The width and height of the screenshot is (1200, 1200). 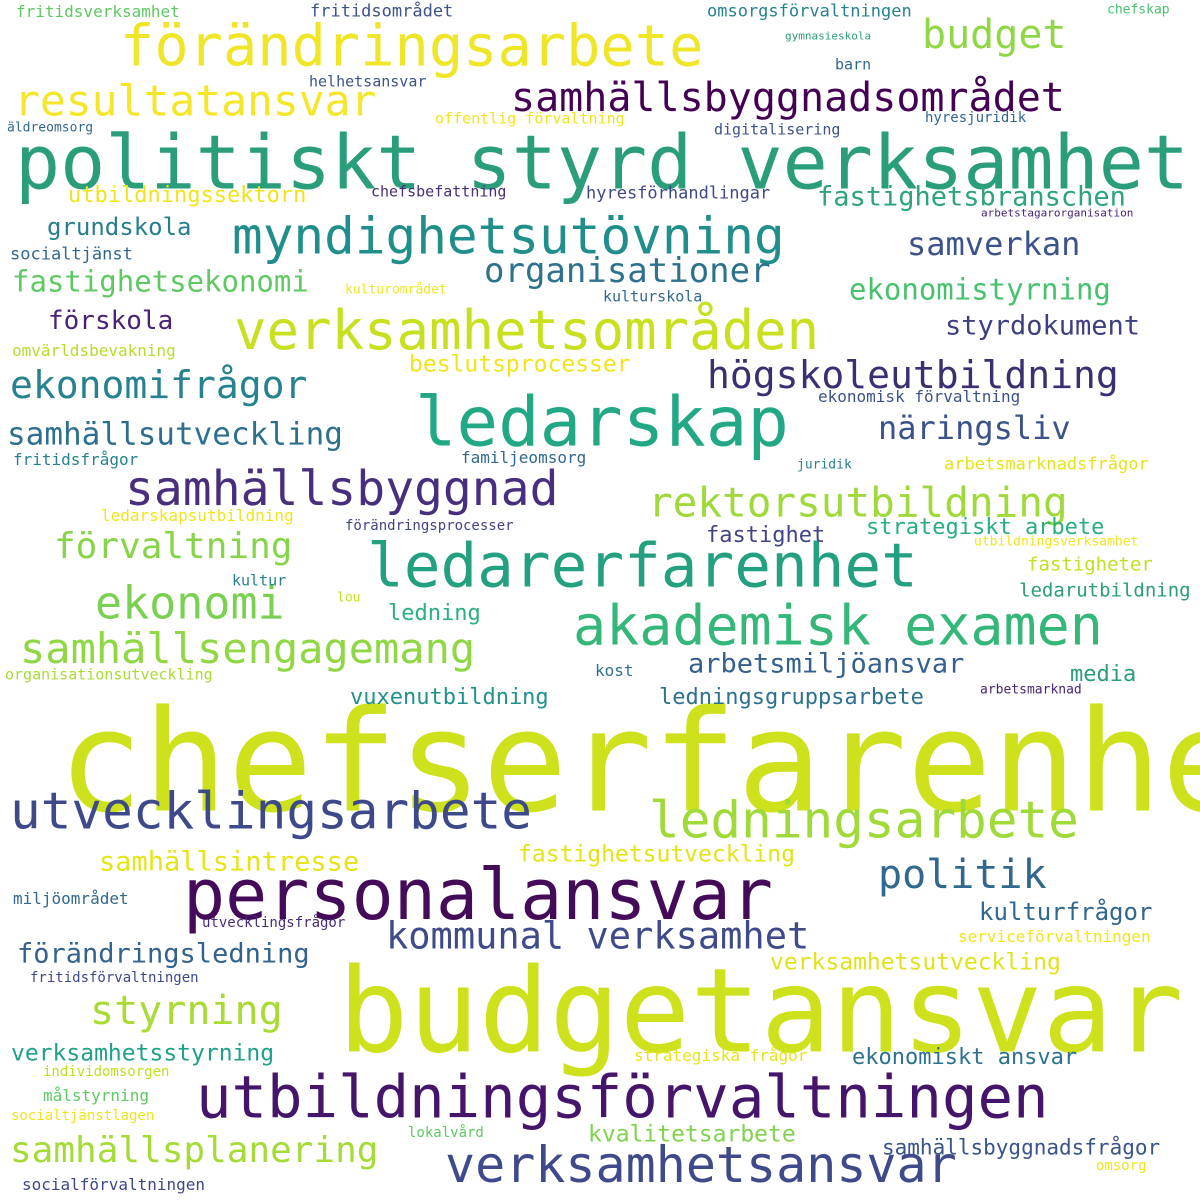 I want to click on word: offentlig förvaltning, so click(x=530, y=118).